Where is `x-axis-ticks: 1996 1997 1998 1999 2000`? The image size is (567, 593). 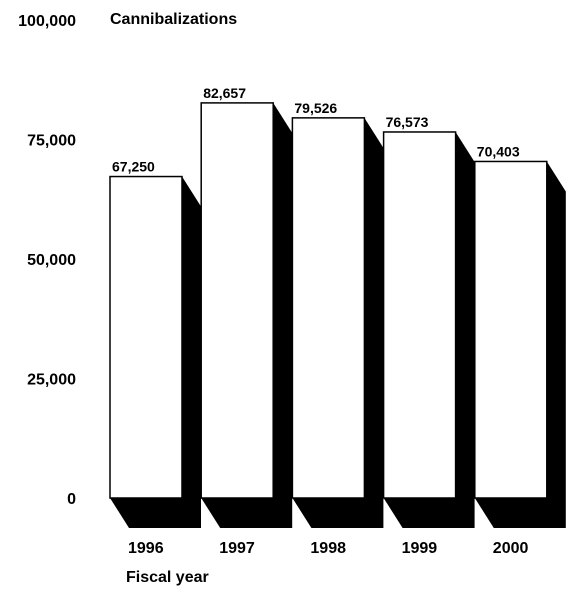 x-axis-ticks: 1996 1997 1998 1999 2000 is located at coordinates (328, 548).